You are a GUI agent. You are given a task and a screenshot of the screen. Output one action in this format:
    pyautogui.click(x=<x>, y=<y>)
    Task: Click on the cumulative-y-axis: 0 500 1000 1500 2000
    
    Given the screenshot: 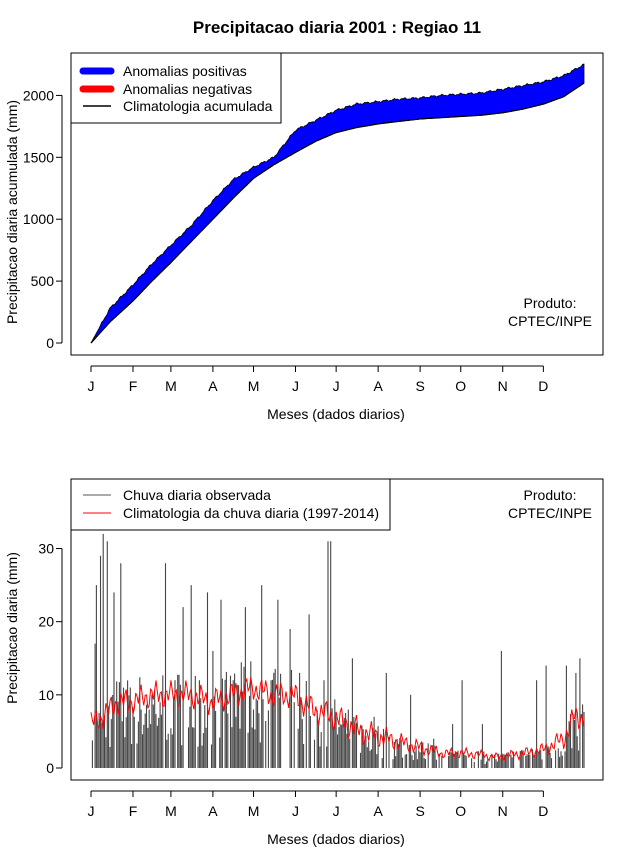 What is the action you would take?
    pyautogui.click(x=43, y=219)
    